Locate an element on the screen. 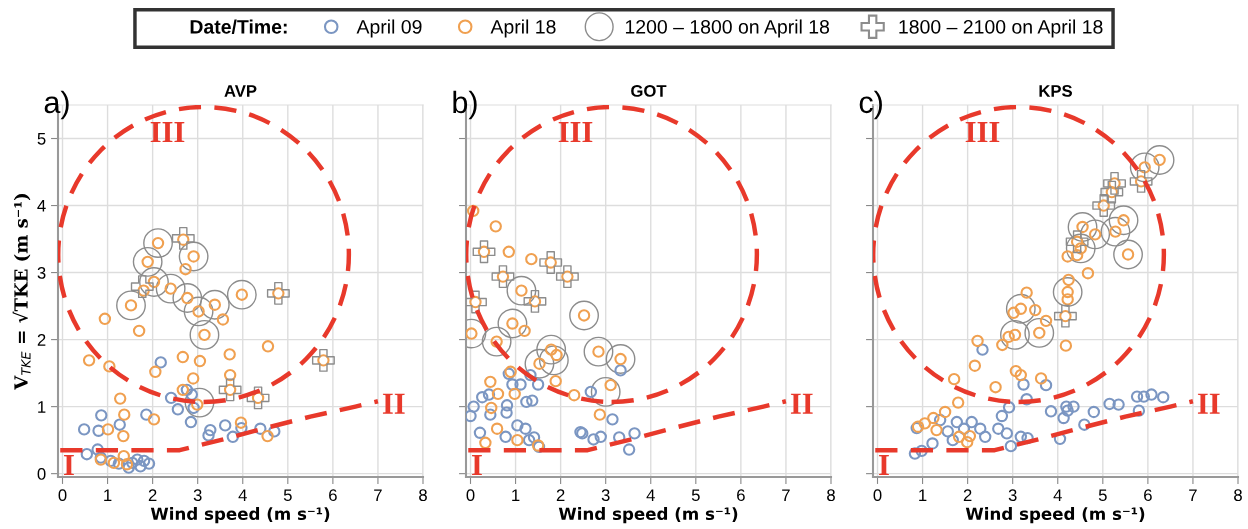 The height and width of the screenshot is (529, 1248). y-tick-label: 2 is located at coordinates (41, 340).